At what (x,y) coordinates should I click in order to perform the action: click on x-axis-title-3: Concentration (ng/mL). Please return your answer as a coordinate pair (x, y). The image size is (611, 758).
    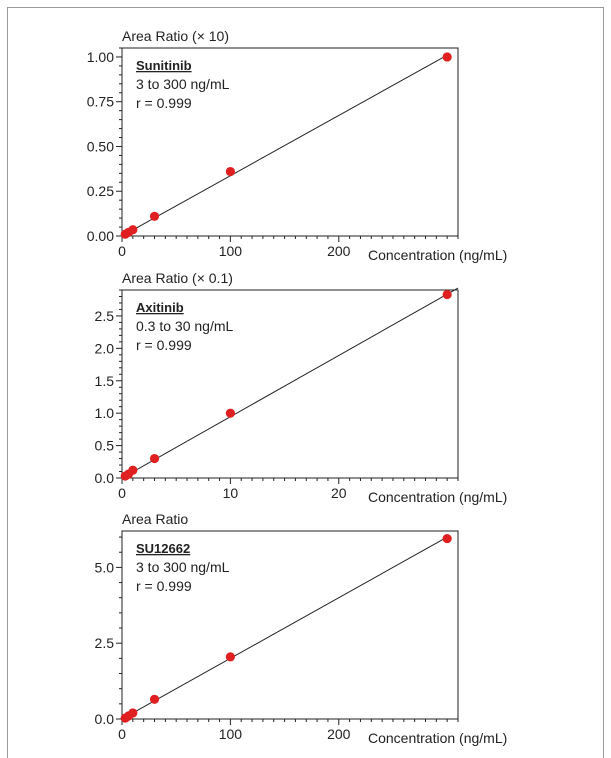
    Looking at the image, I should click on (437, 738).